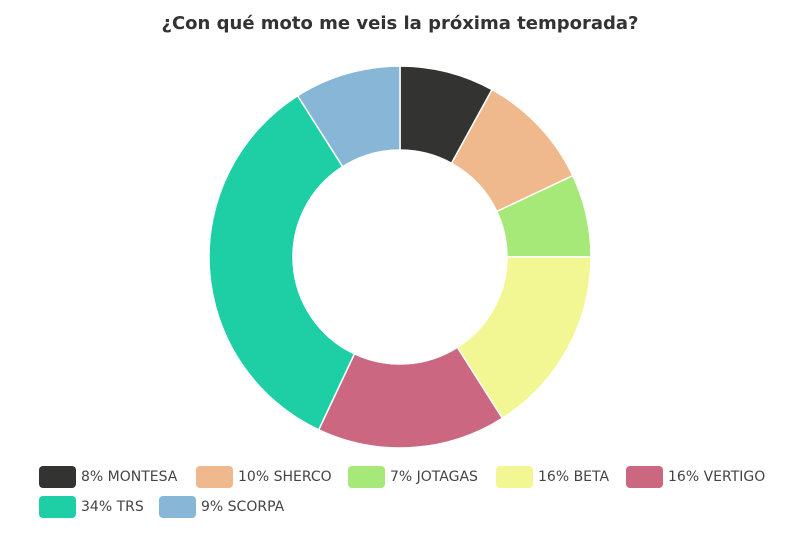 This screenshot has width=800, height=533. I want to click on legend-swatch-vertigo, so click(644, 477).